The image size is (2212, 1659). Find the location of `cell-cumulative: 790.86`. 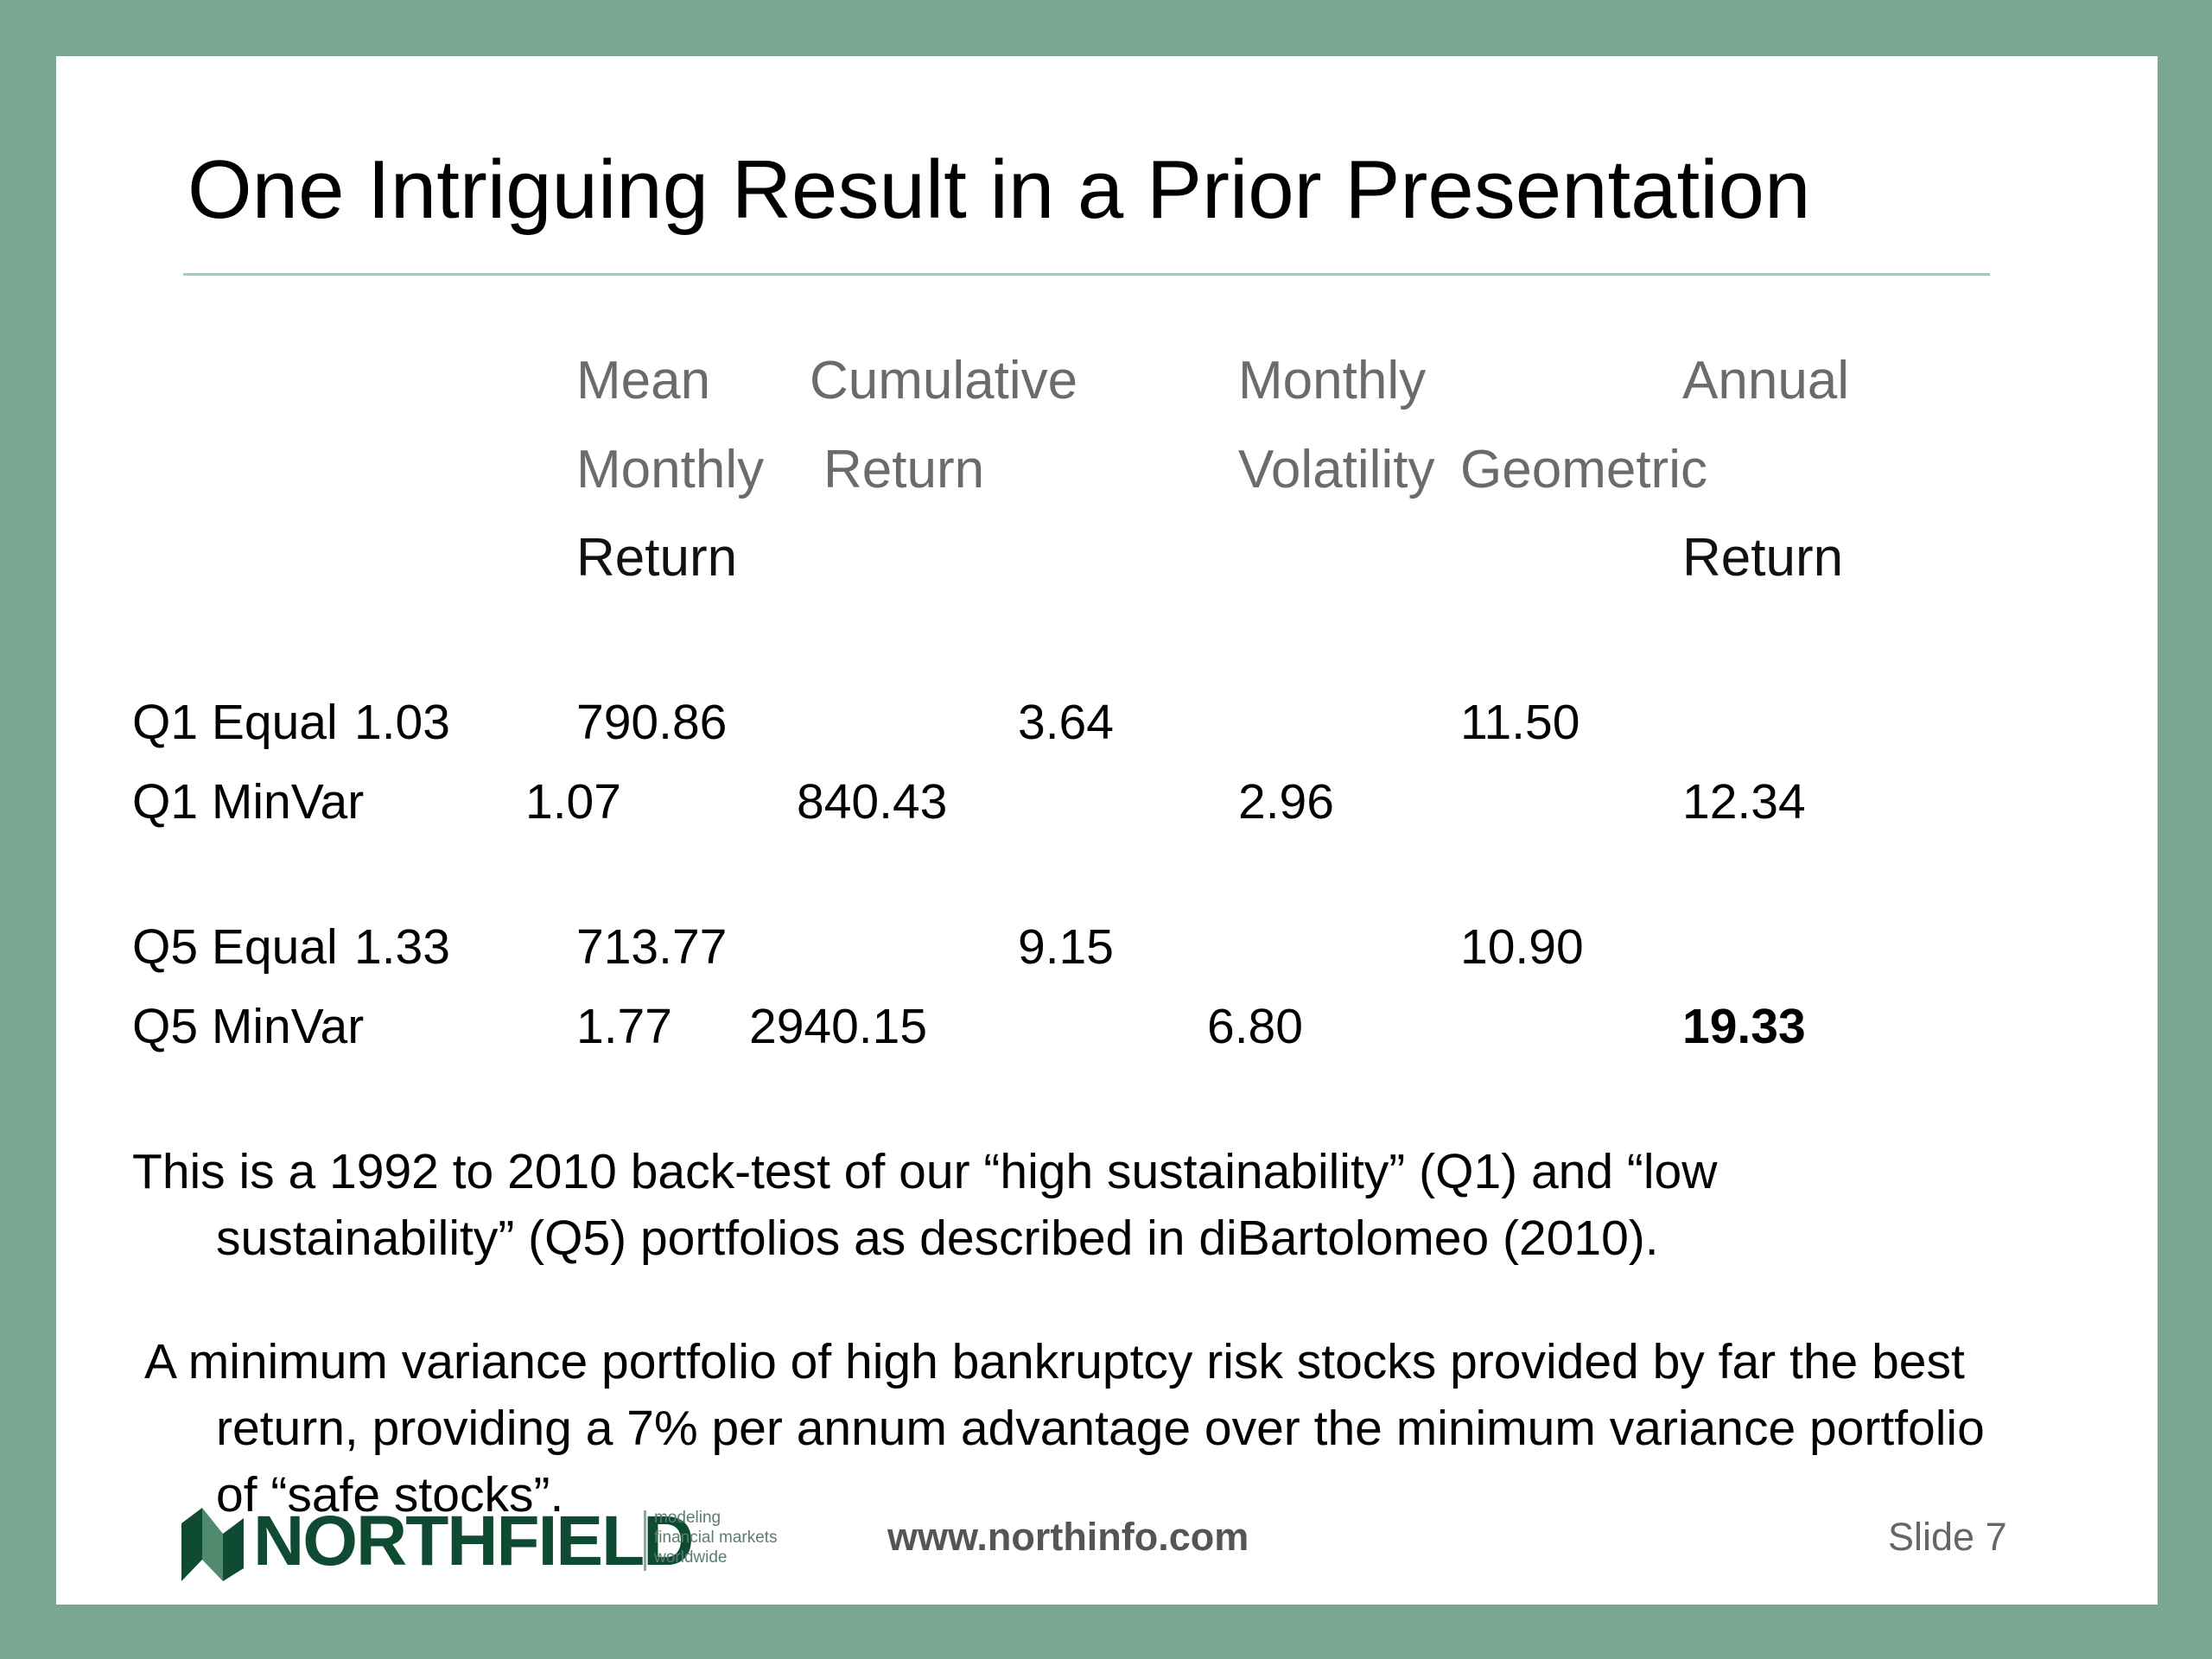

cell-cumulative: 790.86 is located at coordinates (652, 722).